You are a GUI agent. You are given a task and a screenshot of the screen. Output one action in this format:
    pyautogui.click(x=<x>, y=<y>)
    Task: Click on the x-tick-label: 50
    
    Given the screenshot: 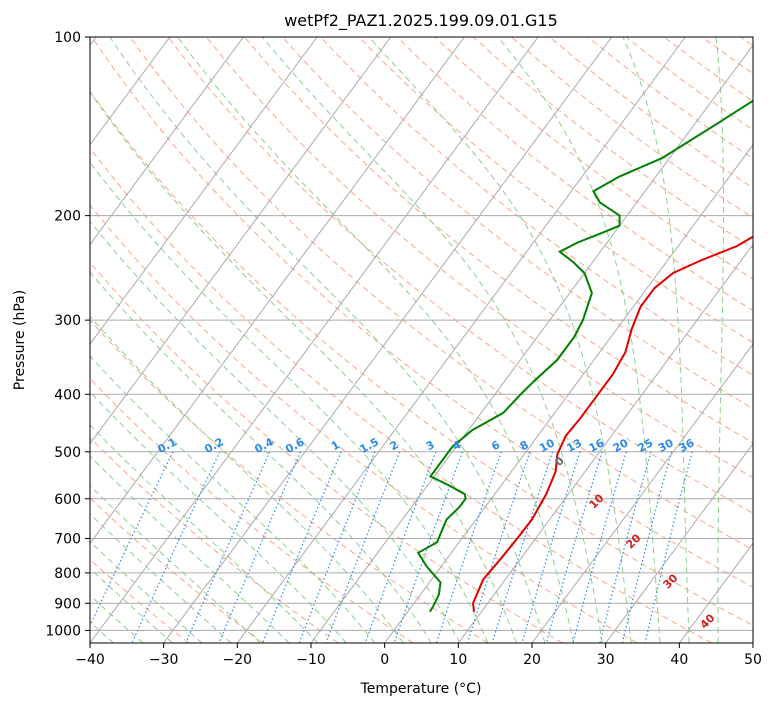 What is the action you would take?
    pyautogui.click(x=753, y=660)
    